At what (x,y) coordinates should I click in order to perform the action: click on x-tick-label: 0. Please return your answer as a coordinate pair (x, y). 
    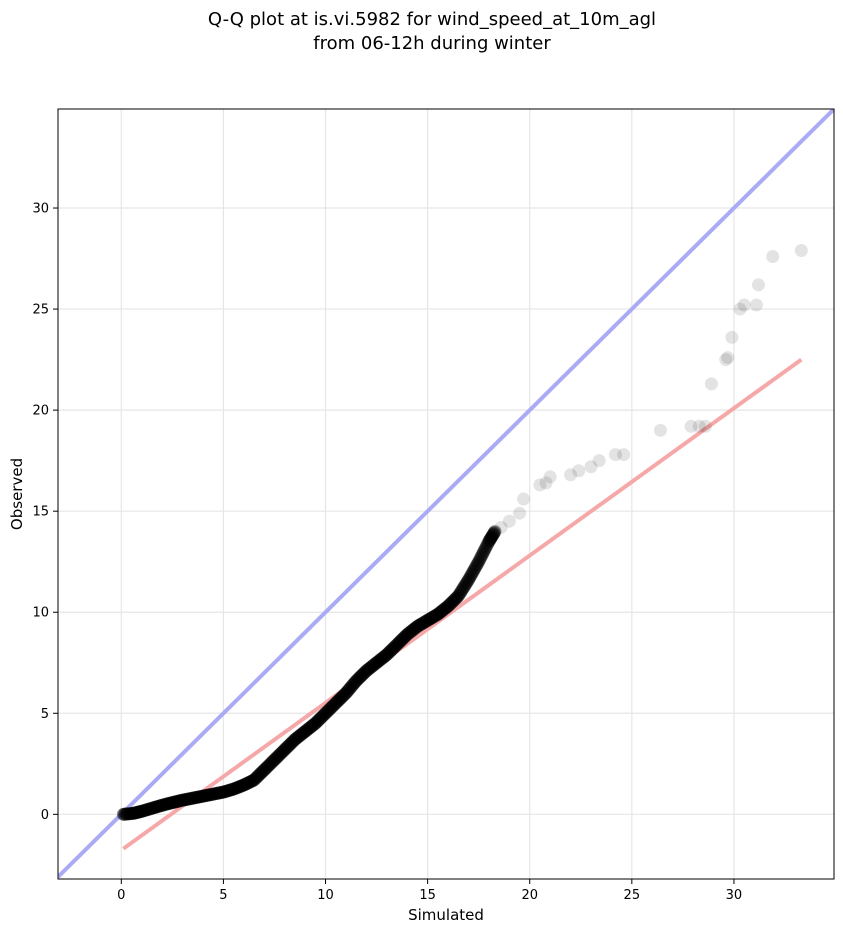
    Looking at the image, I should click on (121, 895).